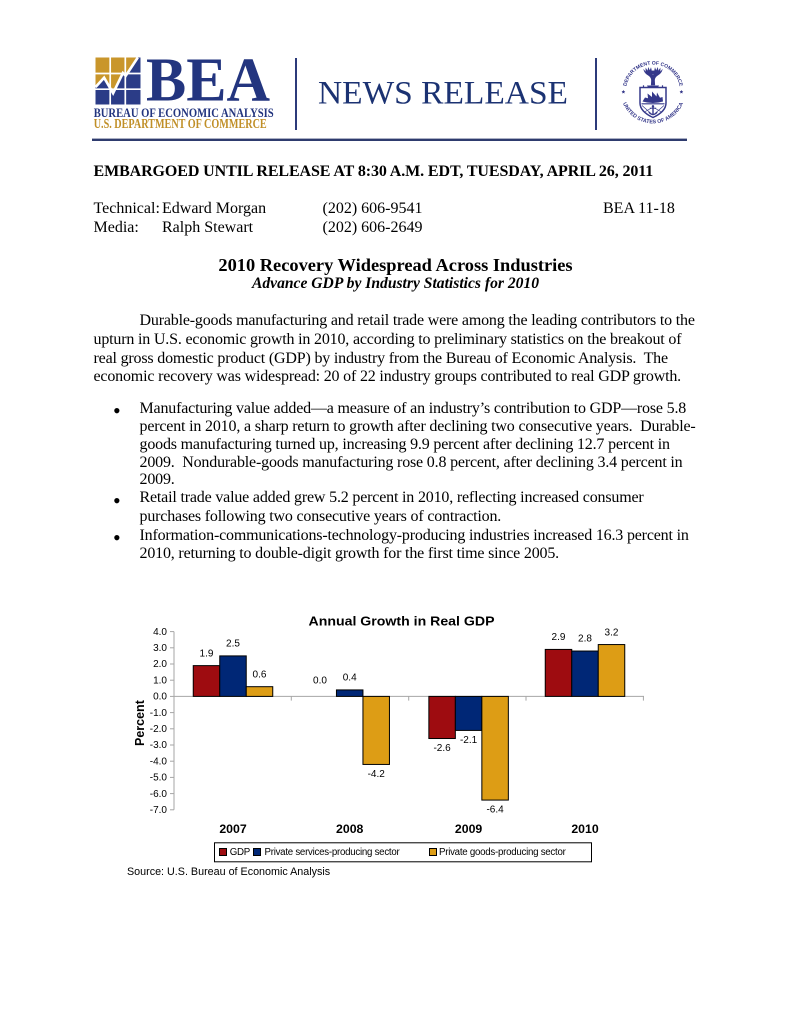 Image resolution: width=791 pixels, height=1023 pixels. I want to click on svg-text:Private services-producing sec: Private services-producing sector, so click(333, 852).